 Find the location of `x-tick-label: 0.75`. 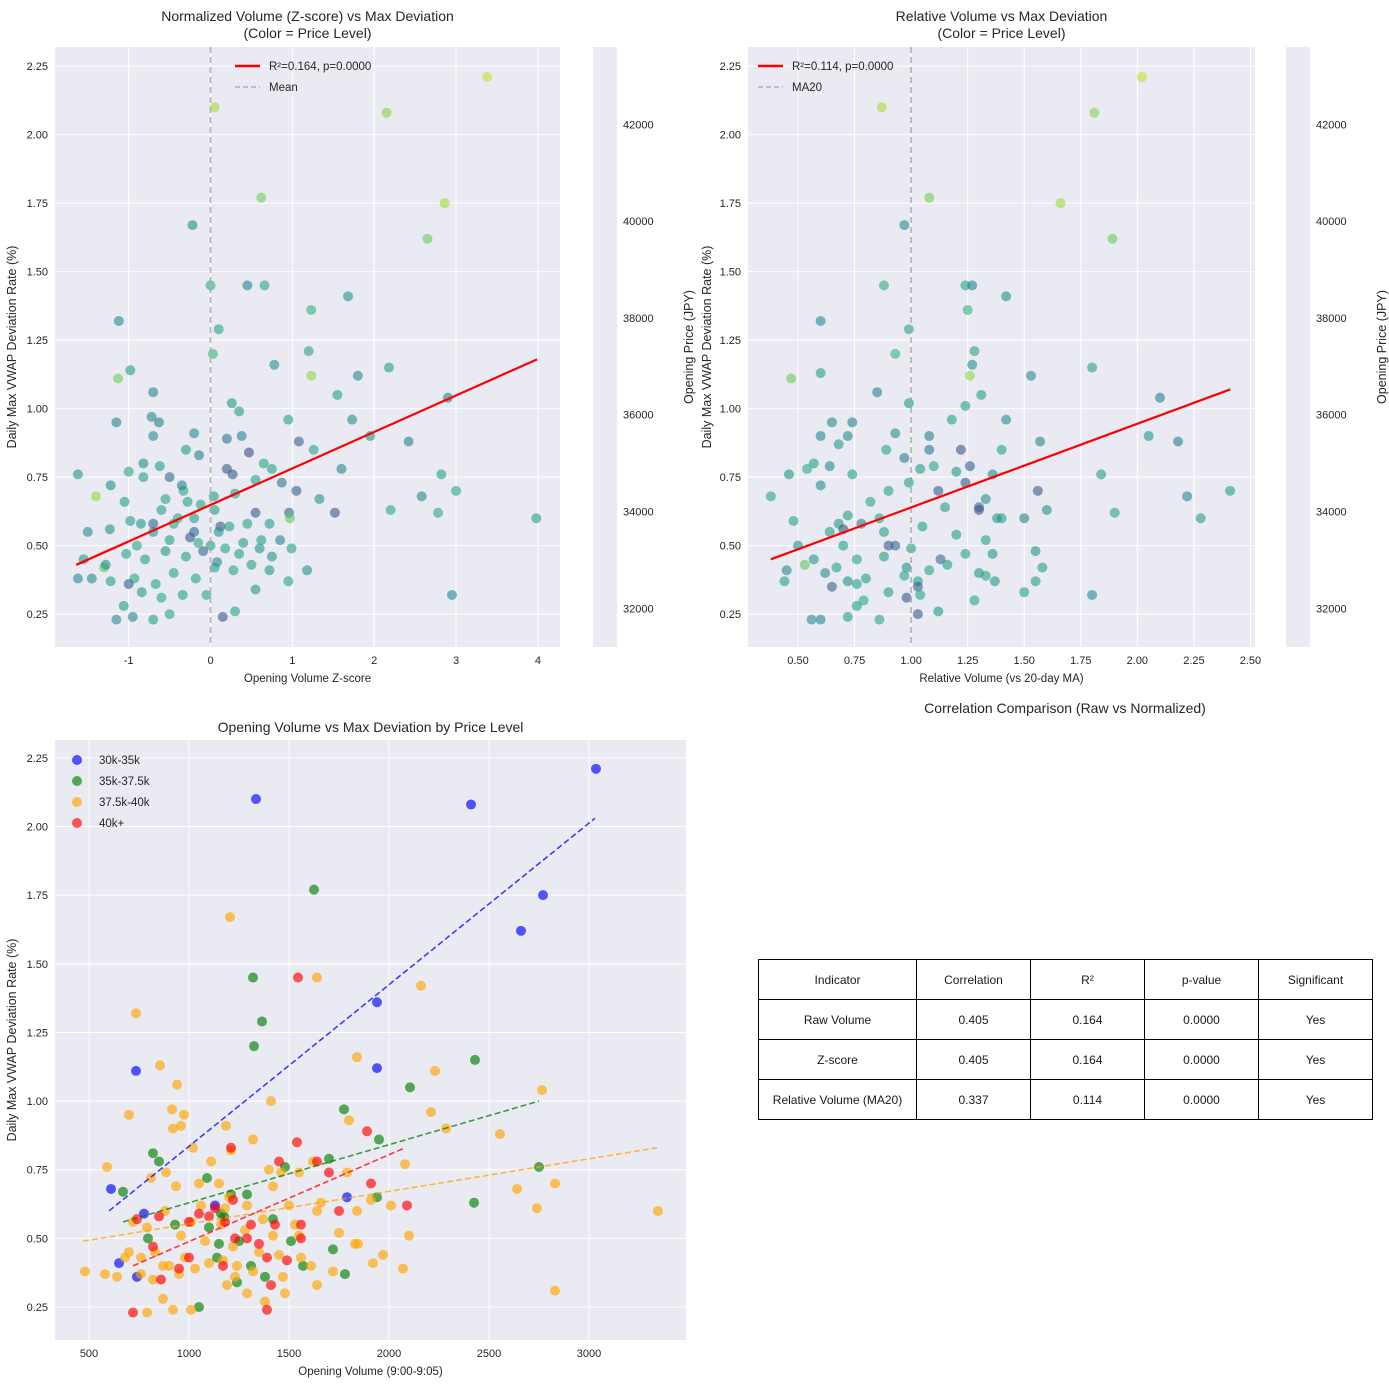

x-tick-label: 0.75 is located at coordinates (854, 661).